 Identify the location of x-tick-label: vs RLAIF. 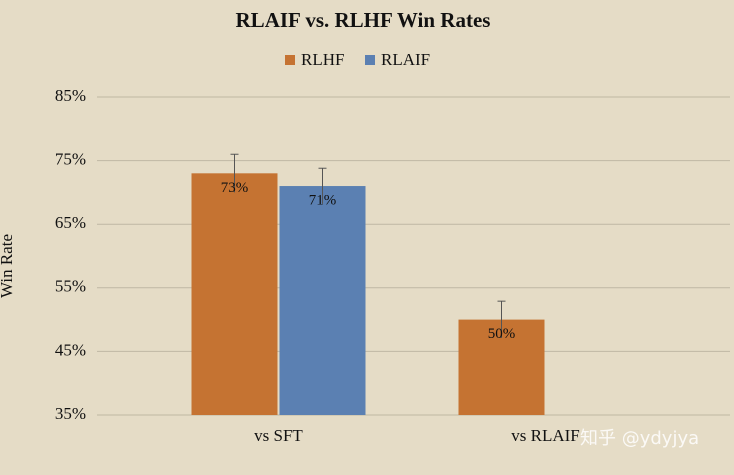
(545, 435).